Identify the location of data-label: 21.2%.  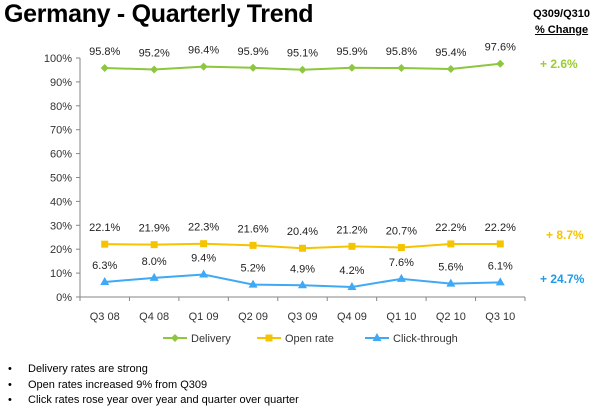
(351, 230).